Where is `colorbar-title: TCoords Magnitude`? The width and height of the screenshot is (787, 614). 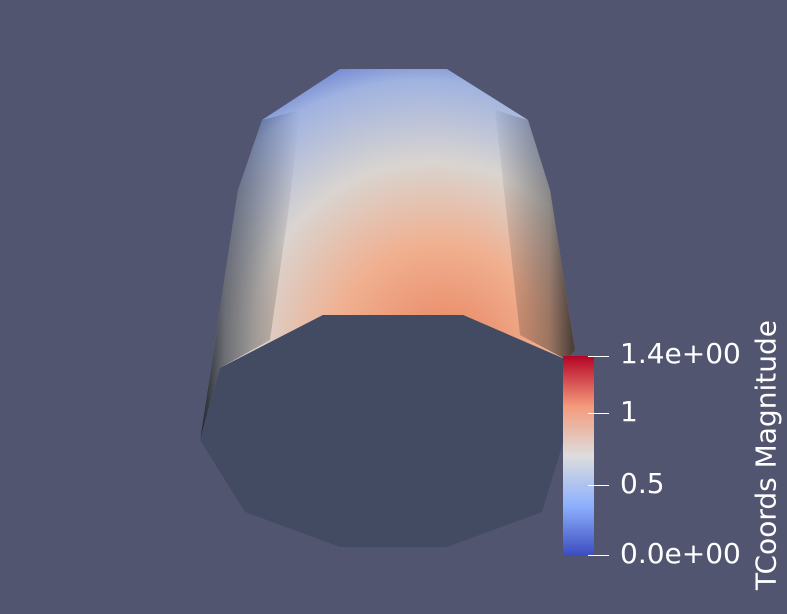 colorbar-title: TCoords Magnitude is located at coordinates (766, 455).